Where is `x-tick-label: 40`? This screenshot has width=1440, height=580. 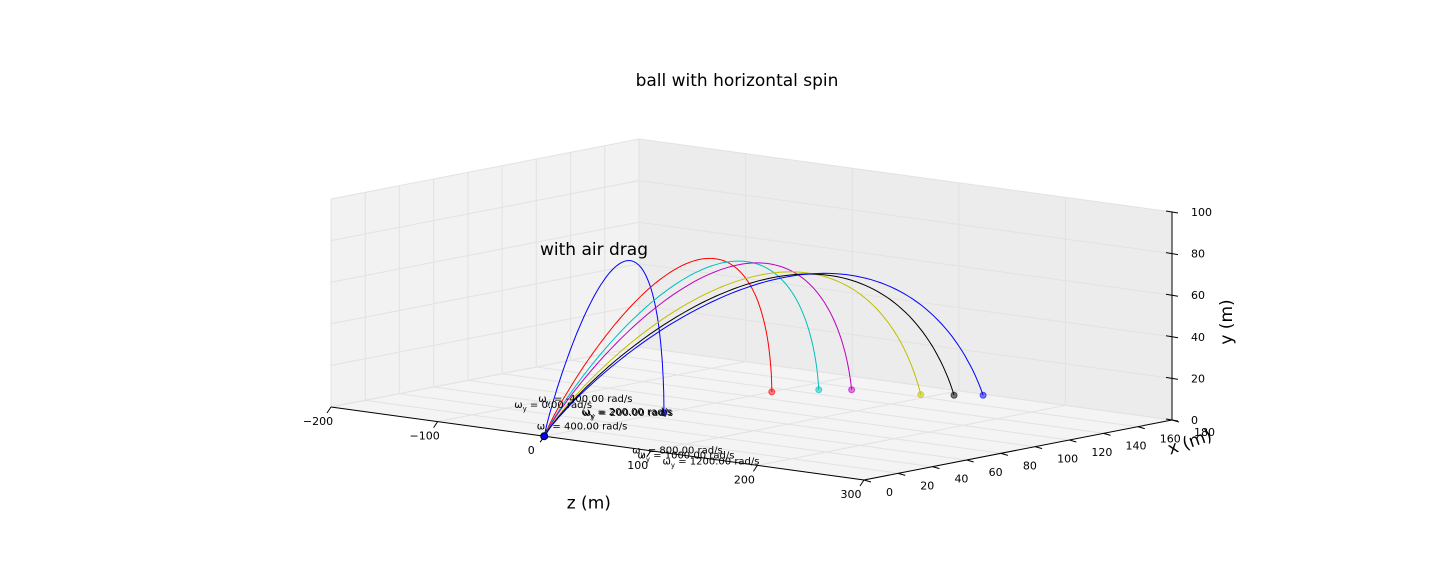
x-tick-label: 40 is located at coordinates (961, 479).